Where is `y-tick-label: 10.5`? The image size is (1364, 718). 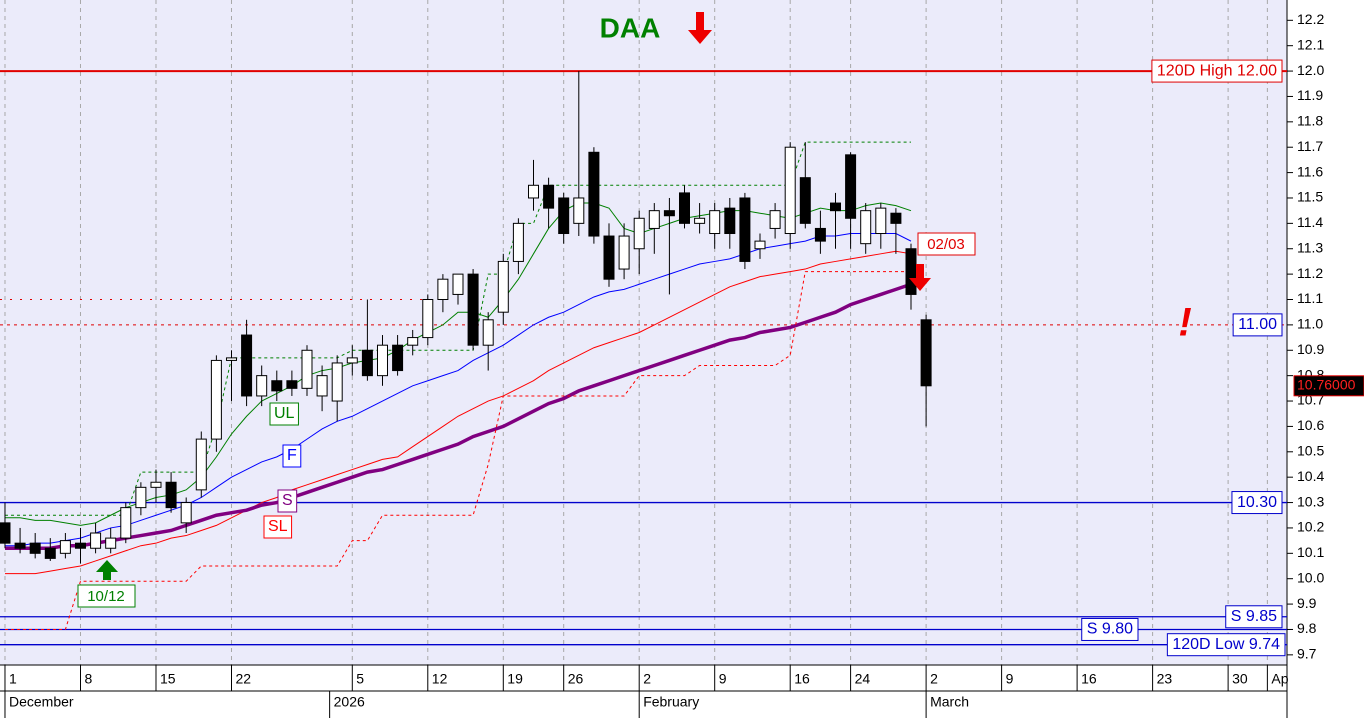 y-tick-label: 10.5 is located at coordinates (1310, 450).